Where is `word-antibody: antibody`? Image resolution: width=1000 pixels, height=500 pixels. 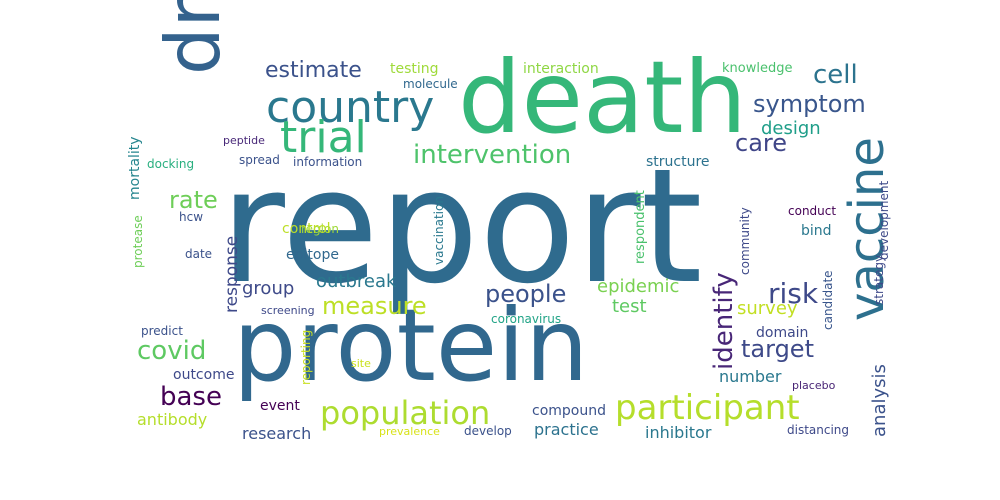
word-antibody: antibody is located at coordinates (172, 419).